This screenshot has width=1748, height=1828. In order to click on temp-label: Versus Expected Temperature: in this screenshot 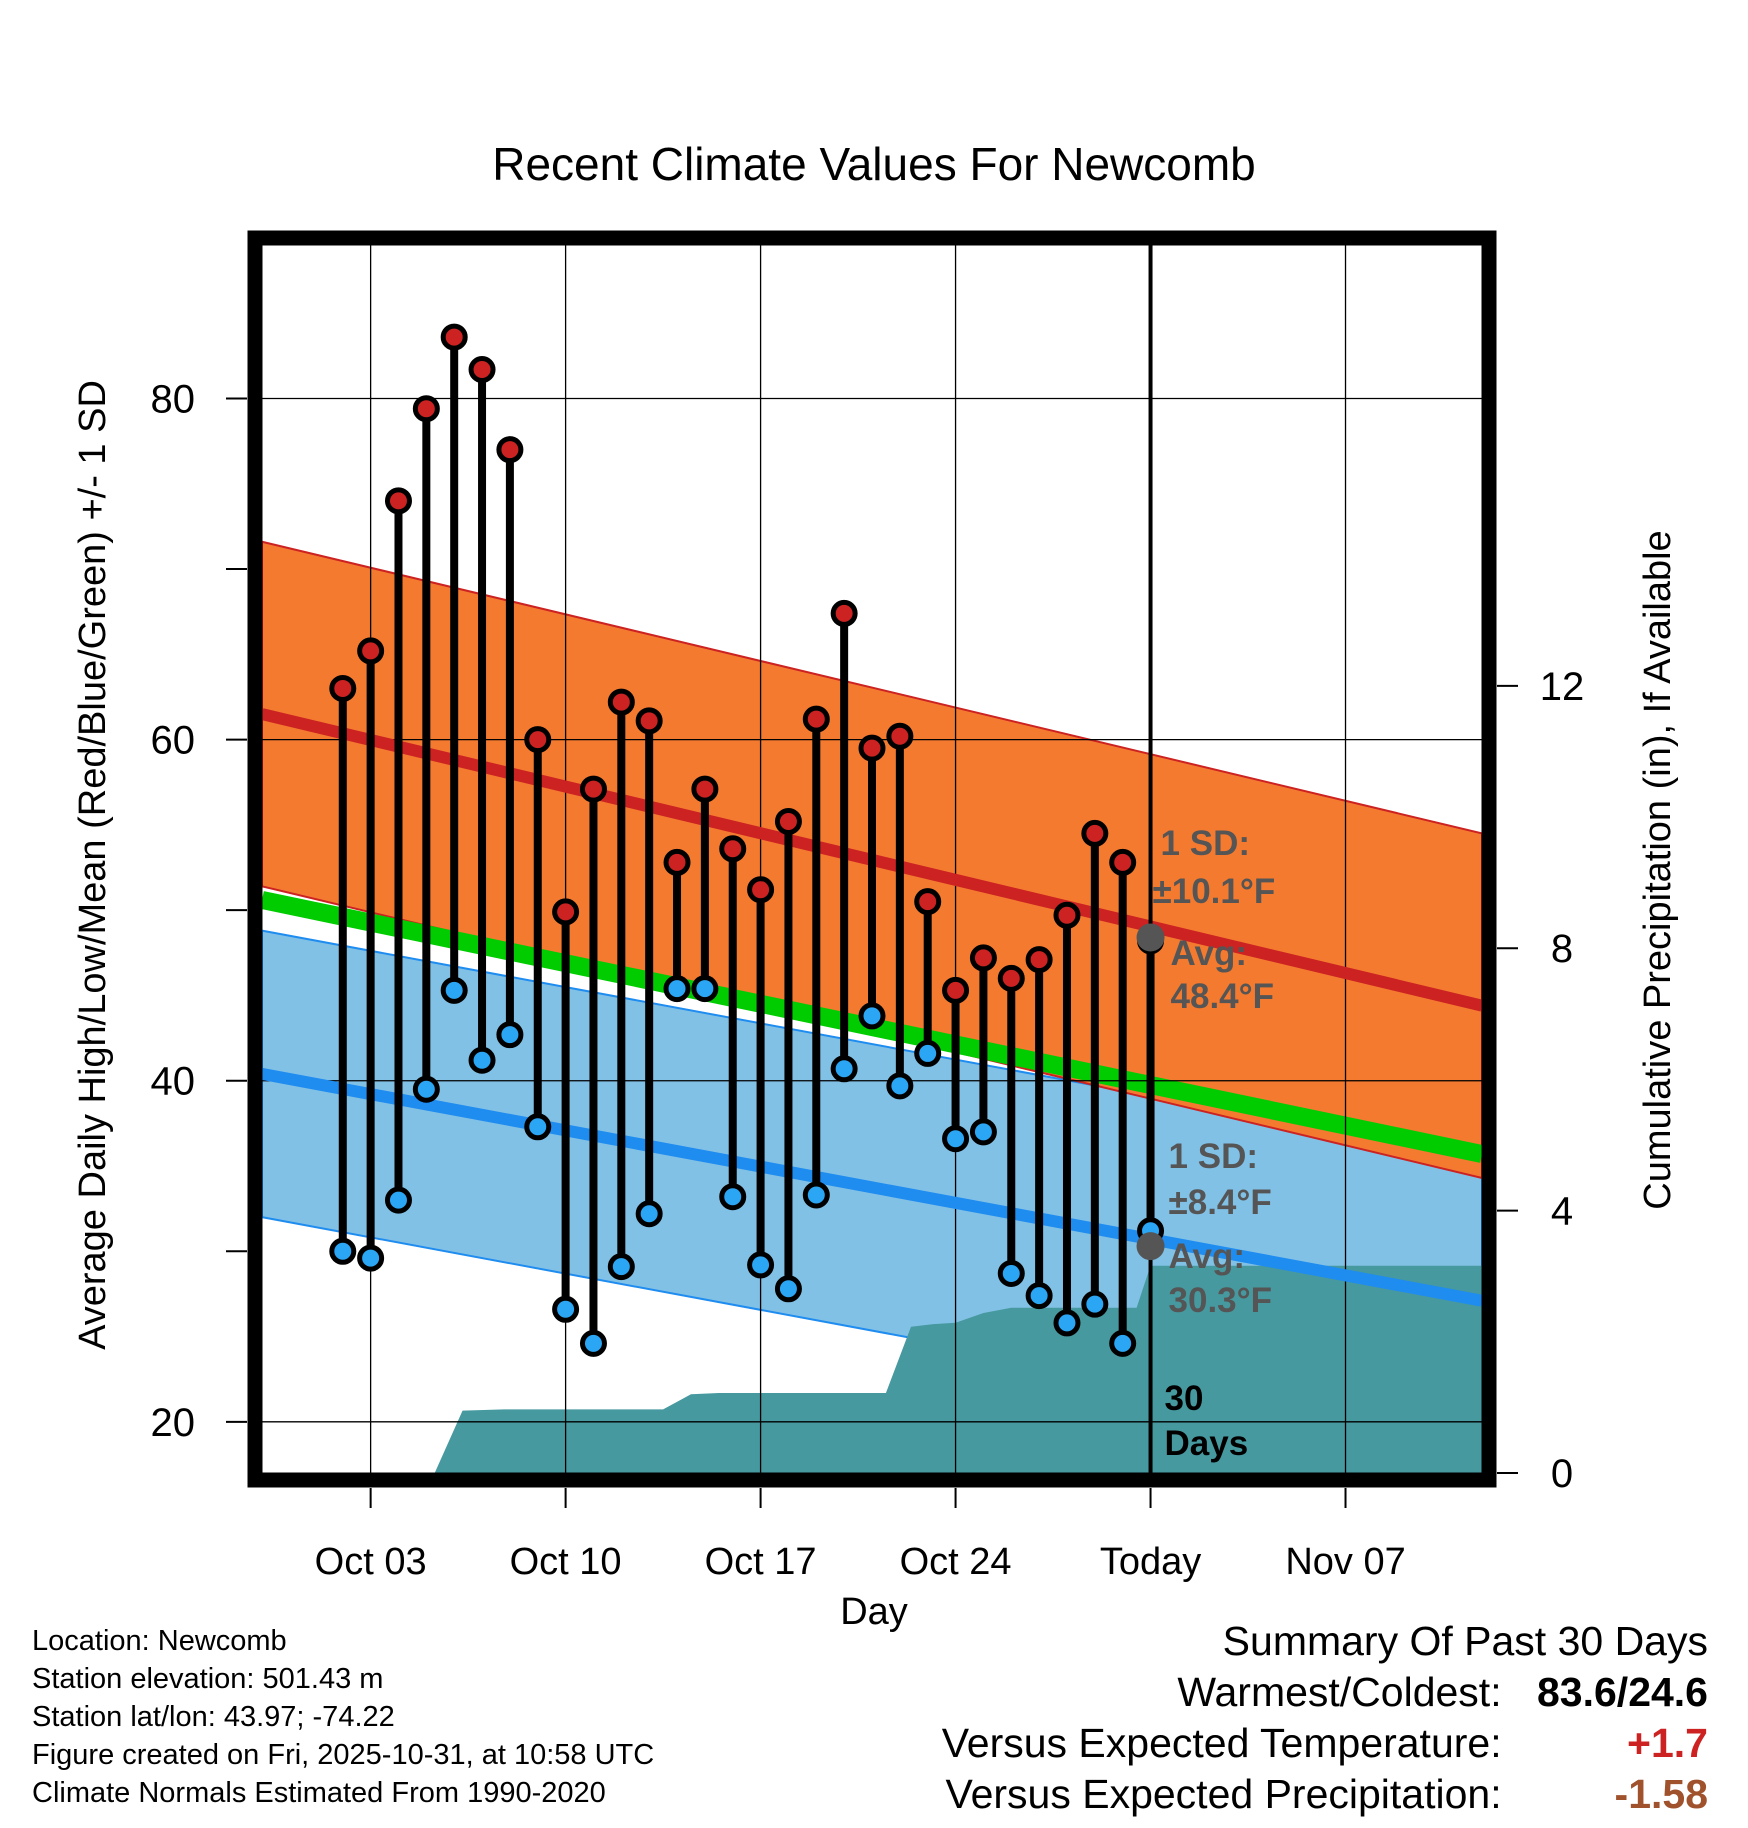, I will do `click(1221, 1743)`.